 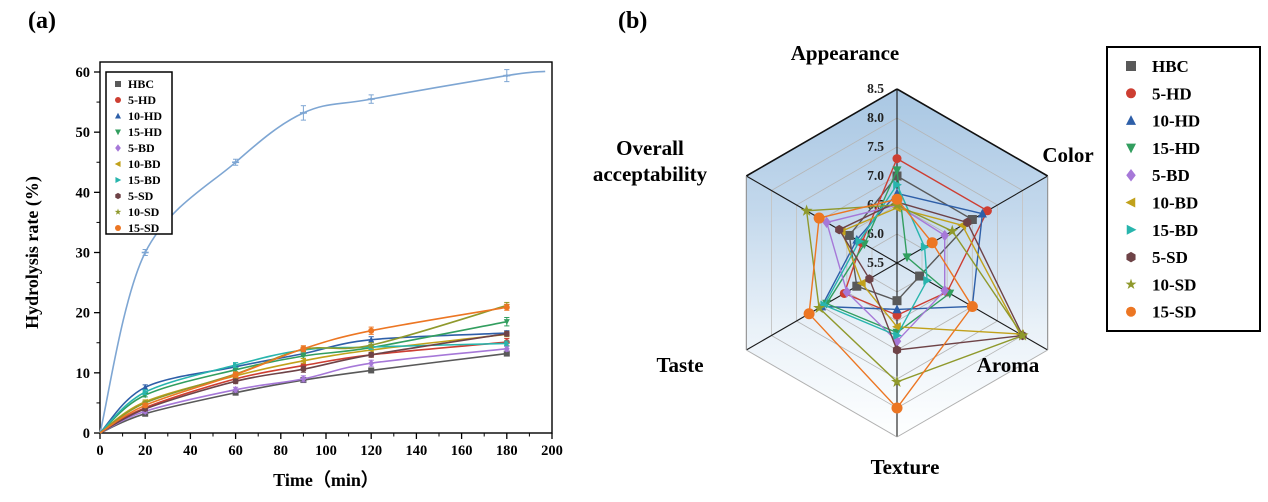 I want to click on panel-a-label: (a), so click(x=42, y=21).